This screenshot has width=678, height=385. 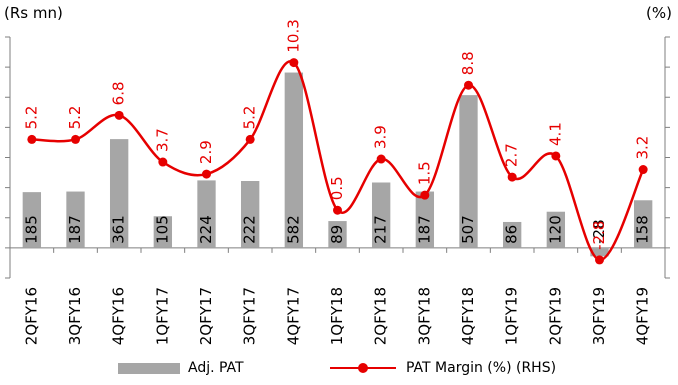 What do you see at coordinates (337, 188) in the screenshot?
I see `line-data-label: 0.5` at bounding box center [337, 188].